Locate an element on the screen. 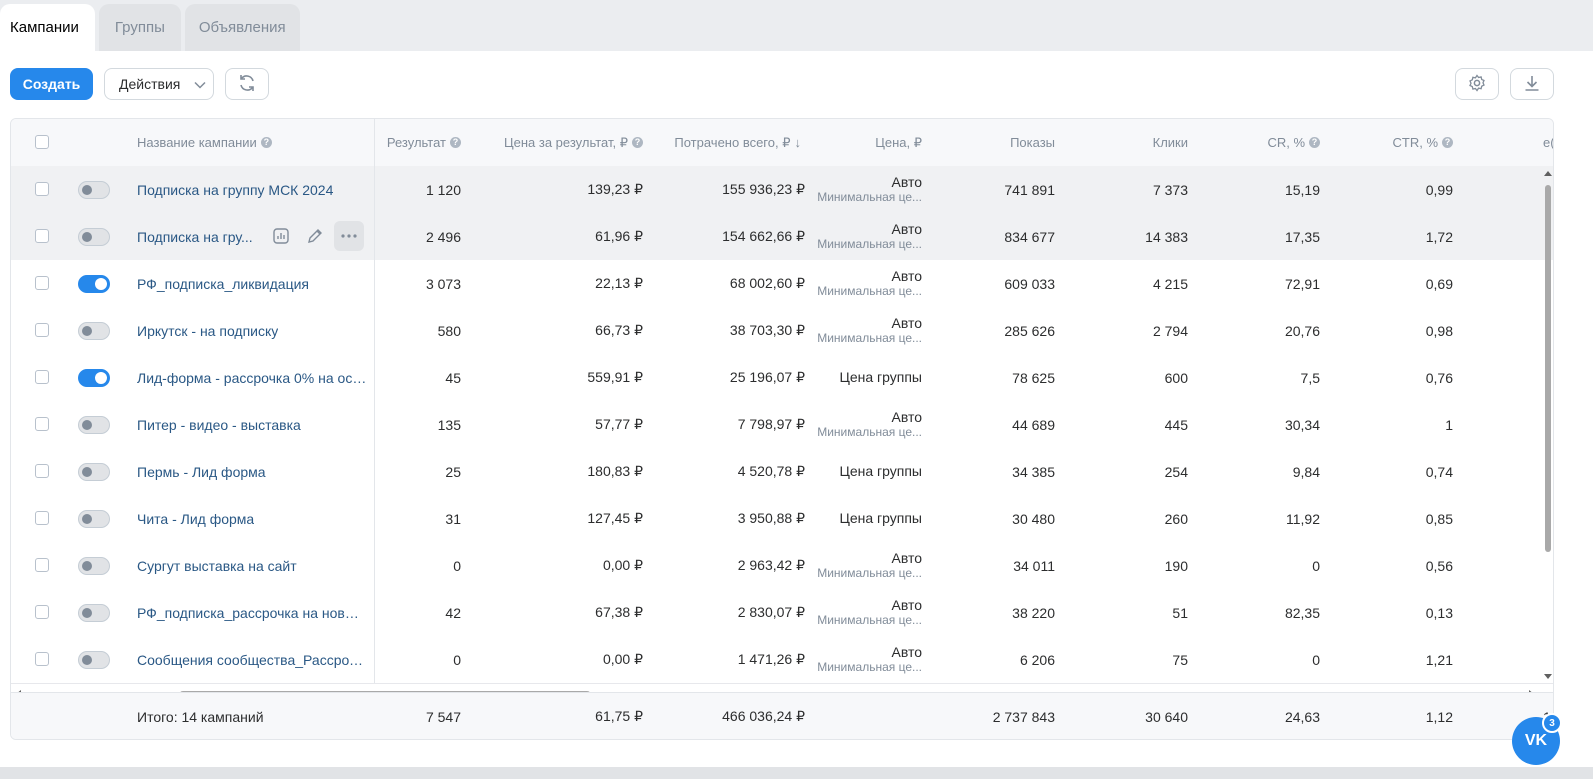 The height and width of the screenshot is (779, 1593). tab-ads: Объявления is located at coordinates (242, 27).